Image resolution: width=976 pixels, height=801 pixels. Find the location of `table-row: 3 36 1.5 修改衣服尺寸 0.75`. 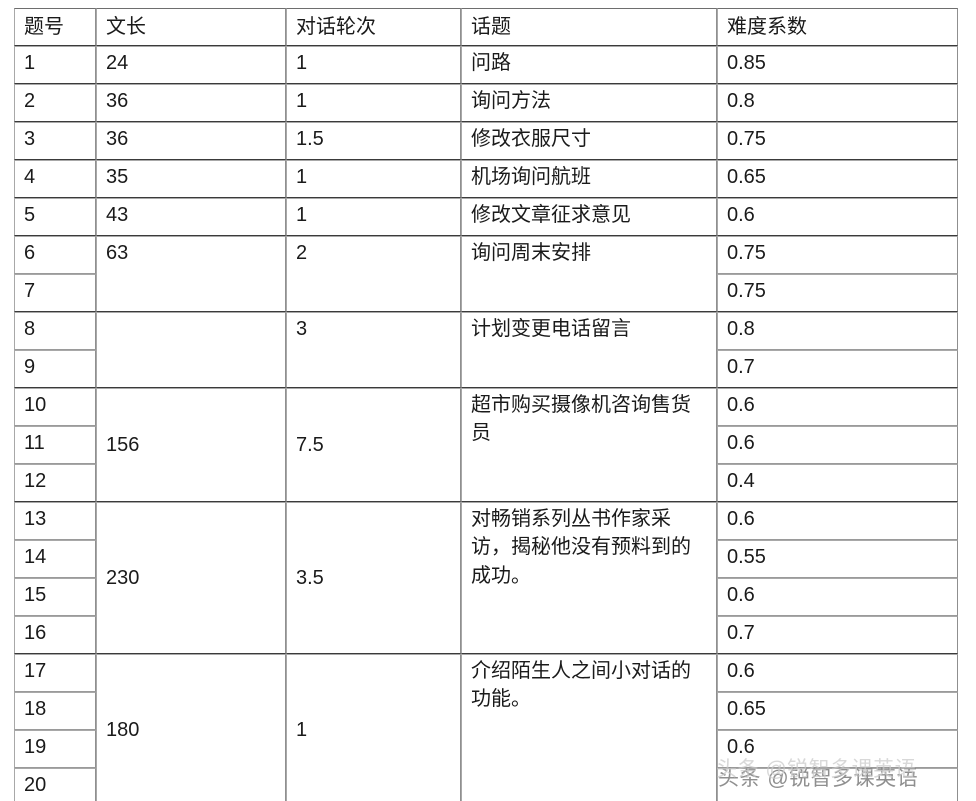

table-row: 3 36 1.5 修改衣服尺寸 0.75 is located at coordinates (486, 141).